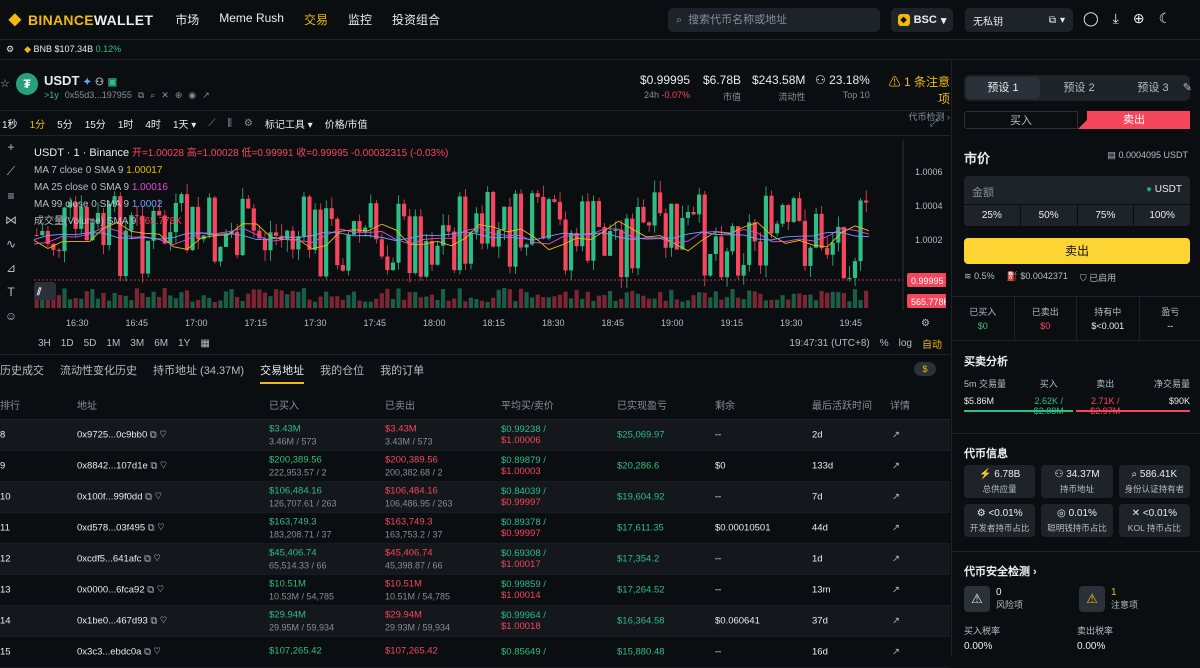 Image resolution: width=1200 pixels, height=668 pixels. Describe the element at coordinates (90, 343) in the screenshot. I see `range-5d: 5D` at that location.